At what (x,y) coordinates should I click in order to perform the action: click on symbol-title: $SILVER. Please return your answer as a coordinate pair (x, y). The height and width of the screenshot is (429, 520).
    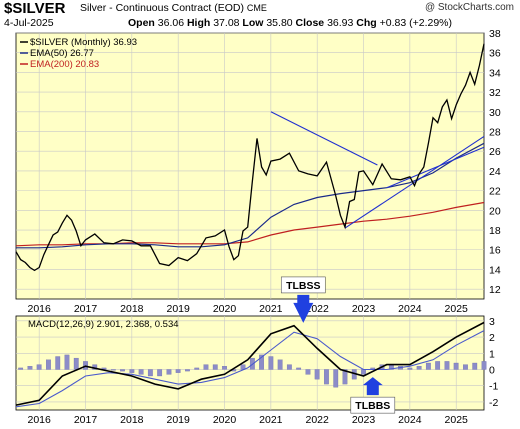
    Looking at the image, I should click on (35, 8).